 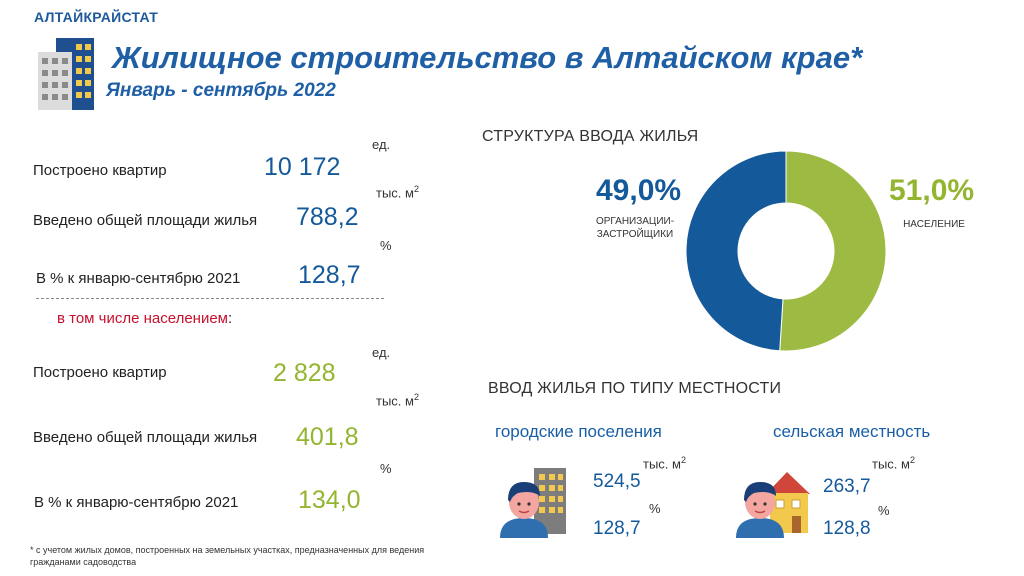 I want to click on urban-person-building-icon, so click(x=533, y=503).